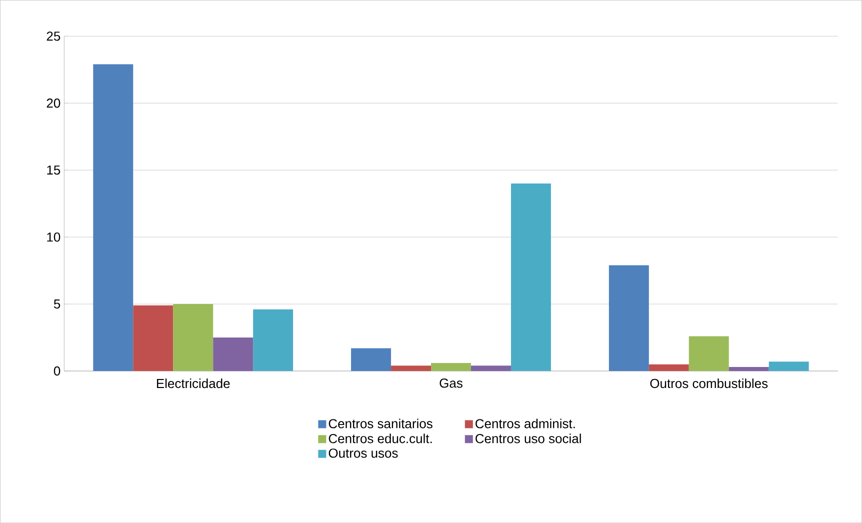 The width and height of the screenshot is (862, 523). What do you see at coordinates (709, 383) in the screenshot?
I see `x-tick-label: Outros combustibles` at bounding box center [709, 383].